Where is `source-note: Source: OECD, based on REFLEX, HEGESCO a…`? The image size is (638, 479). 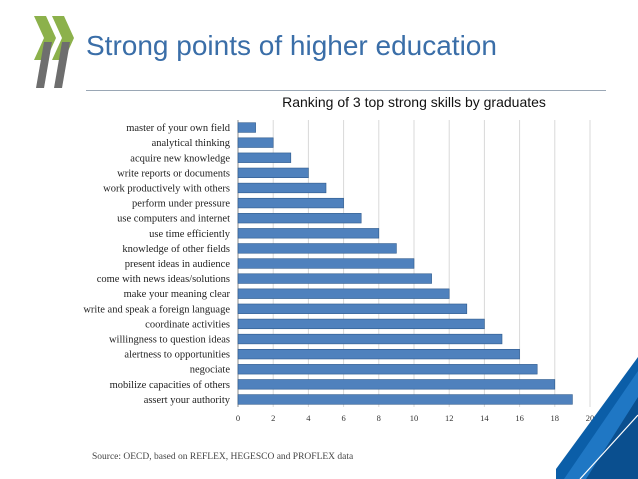
source-note: Source: OECD, based on REFLEX, HEGESCO a… is located at coordinates (223, 457).